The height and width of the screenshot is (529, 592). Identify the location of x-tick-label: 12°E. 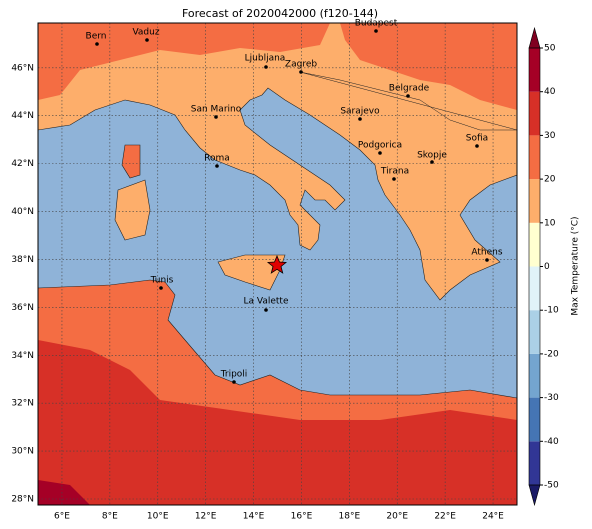
(206, 517).